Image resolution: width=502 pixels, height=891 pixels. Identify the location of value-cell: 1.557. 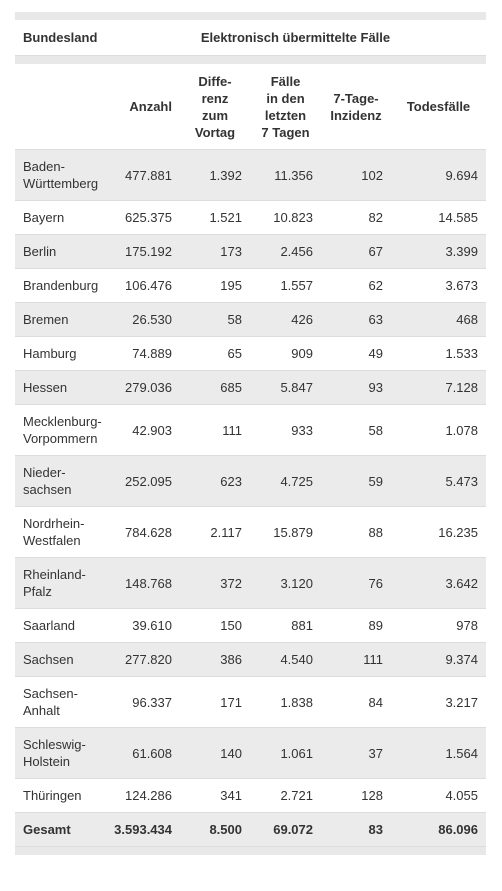
(285, 285).